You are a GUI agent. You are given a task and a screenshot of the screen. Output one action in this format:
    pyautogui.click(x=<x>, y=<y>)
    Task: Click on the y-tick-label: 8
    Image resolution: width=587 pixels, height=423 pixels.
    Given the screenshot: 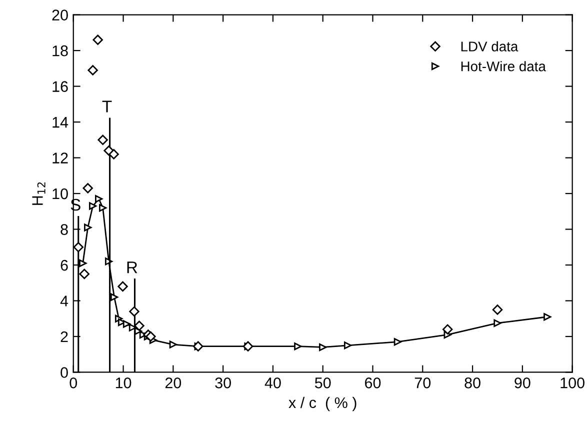 What is the action you would take?
    pyautogui.click(x=64, y=229)
    